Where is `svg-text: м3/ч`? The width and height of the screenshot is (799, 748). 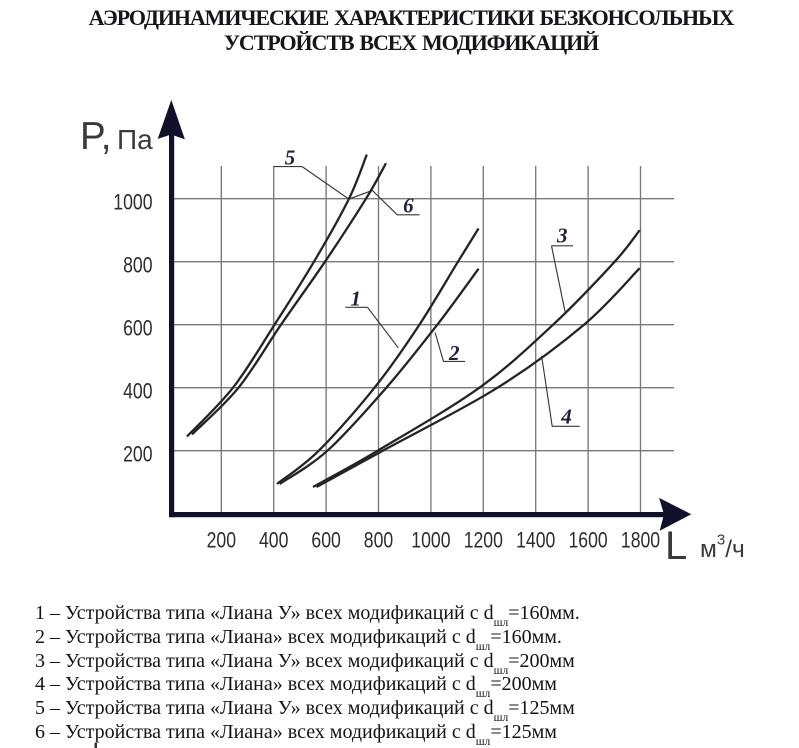
svg-text: м3/ч is located at coordinates (722, 548).